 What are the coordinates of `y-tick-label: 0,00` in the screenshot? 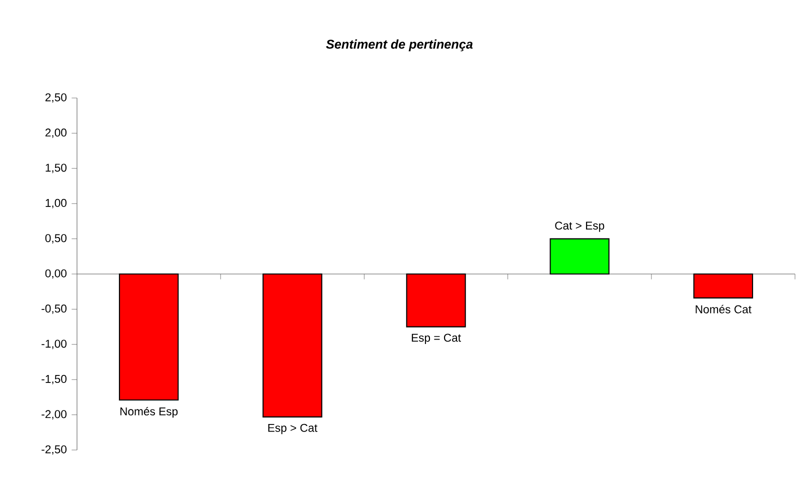 It's located at (56, 274).